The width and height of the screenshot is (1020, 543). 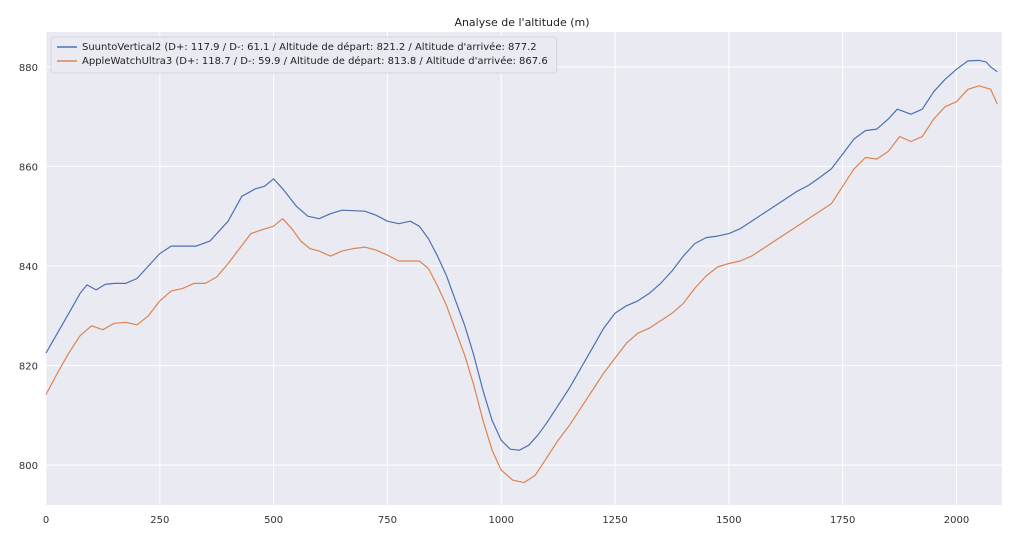 I want to click on x-tick-label: 1500, so click(x=728, y=520).